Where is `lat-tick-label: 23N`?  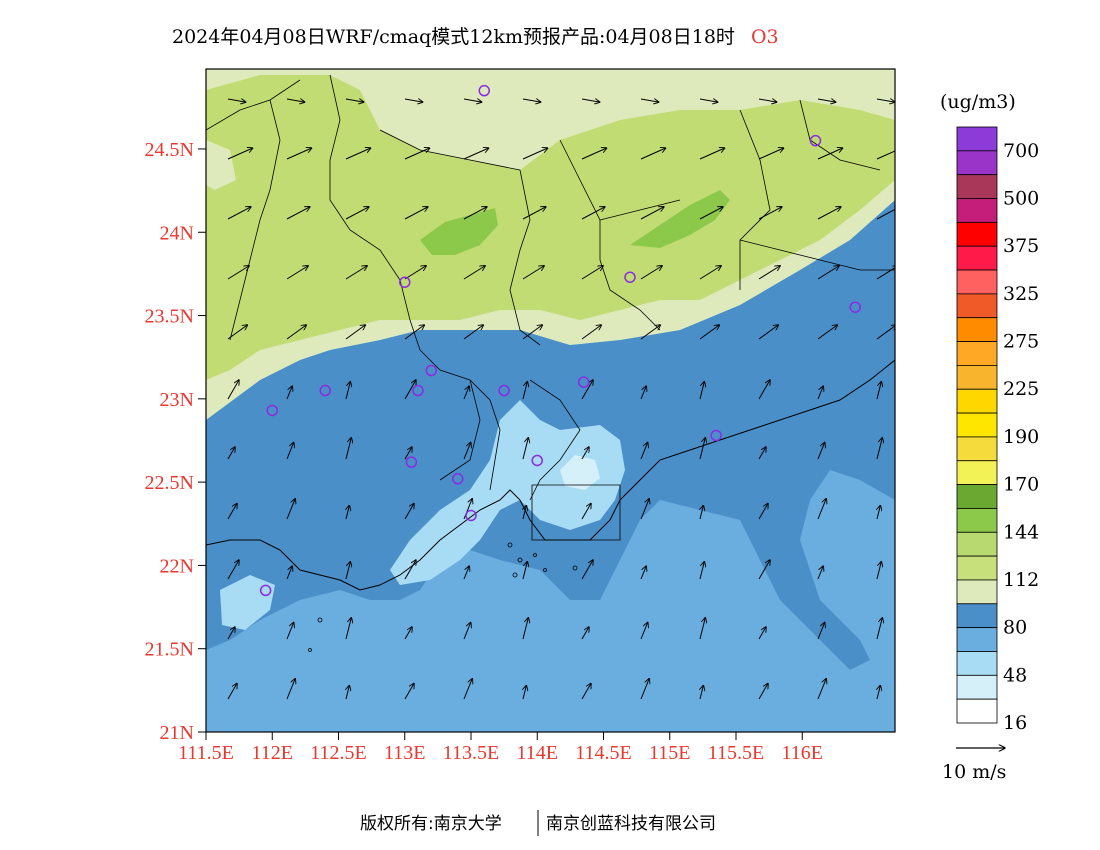 lat-tick-label: 23N is located at coordinates (177, 400).